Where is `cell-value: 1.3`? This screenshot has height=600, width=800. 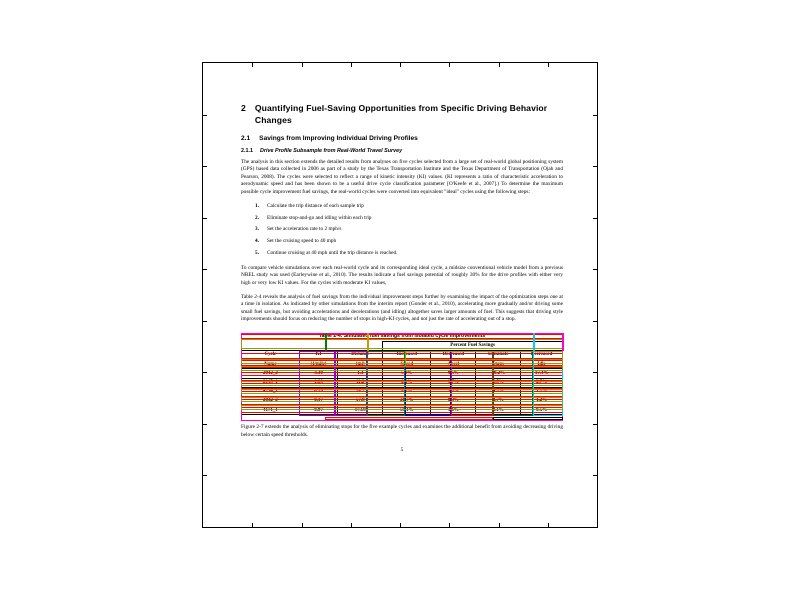 cell-value: 1.3 is located at coordinates (360, 373).